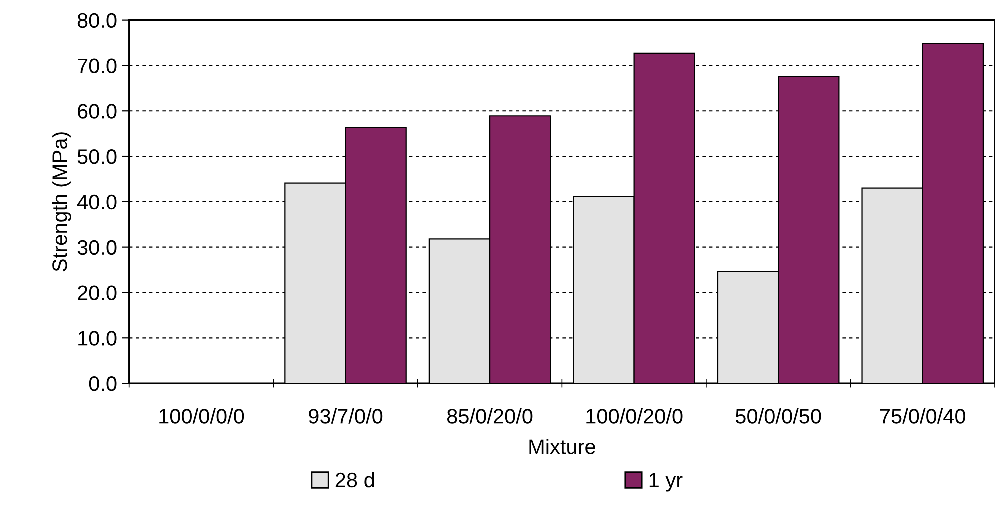 The height and width of the screenshot is (508, 995). I want to click on x-tick-label: 50/0/0/50, so click(779, 416).